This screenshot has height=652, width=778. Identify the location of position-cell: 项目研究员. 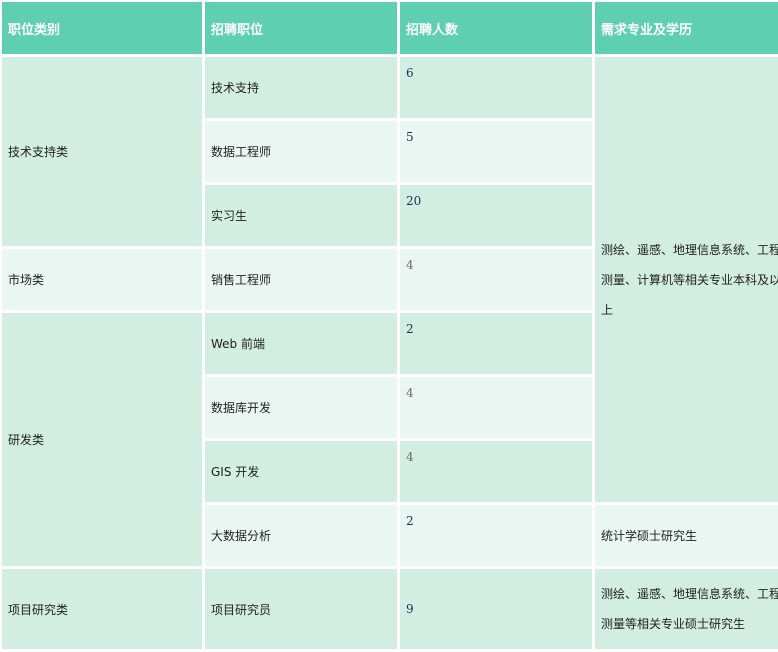
(301, 609).